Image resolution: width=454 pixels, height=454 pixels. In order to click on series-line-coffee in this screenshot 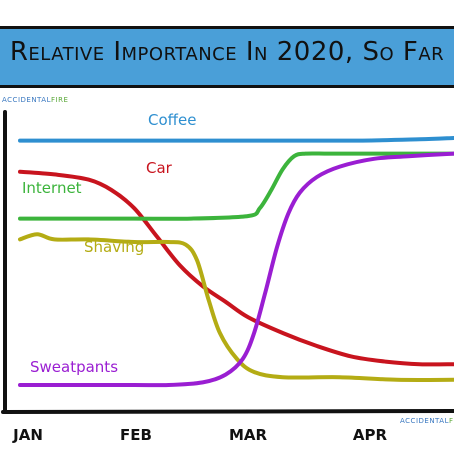, I will do `click(236, 139)`.